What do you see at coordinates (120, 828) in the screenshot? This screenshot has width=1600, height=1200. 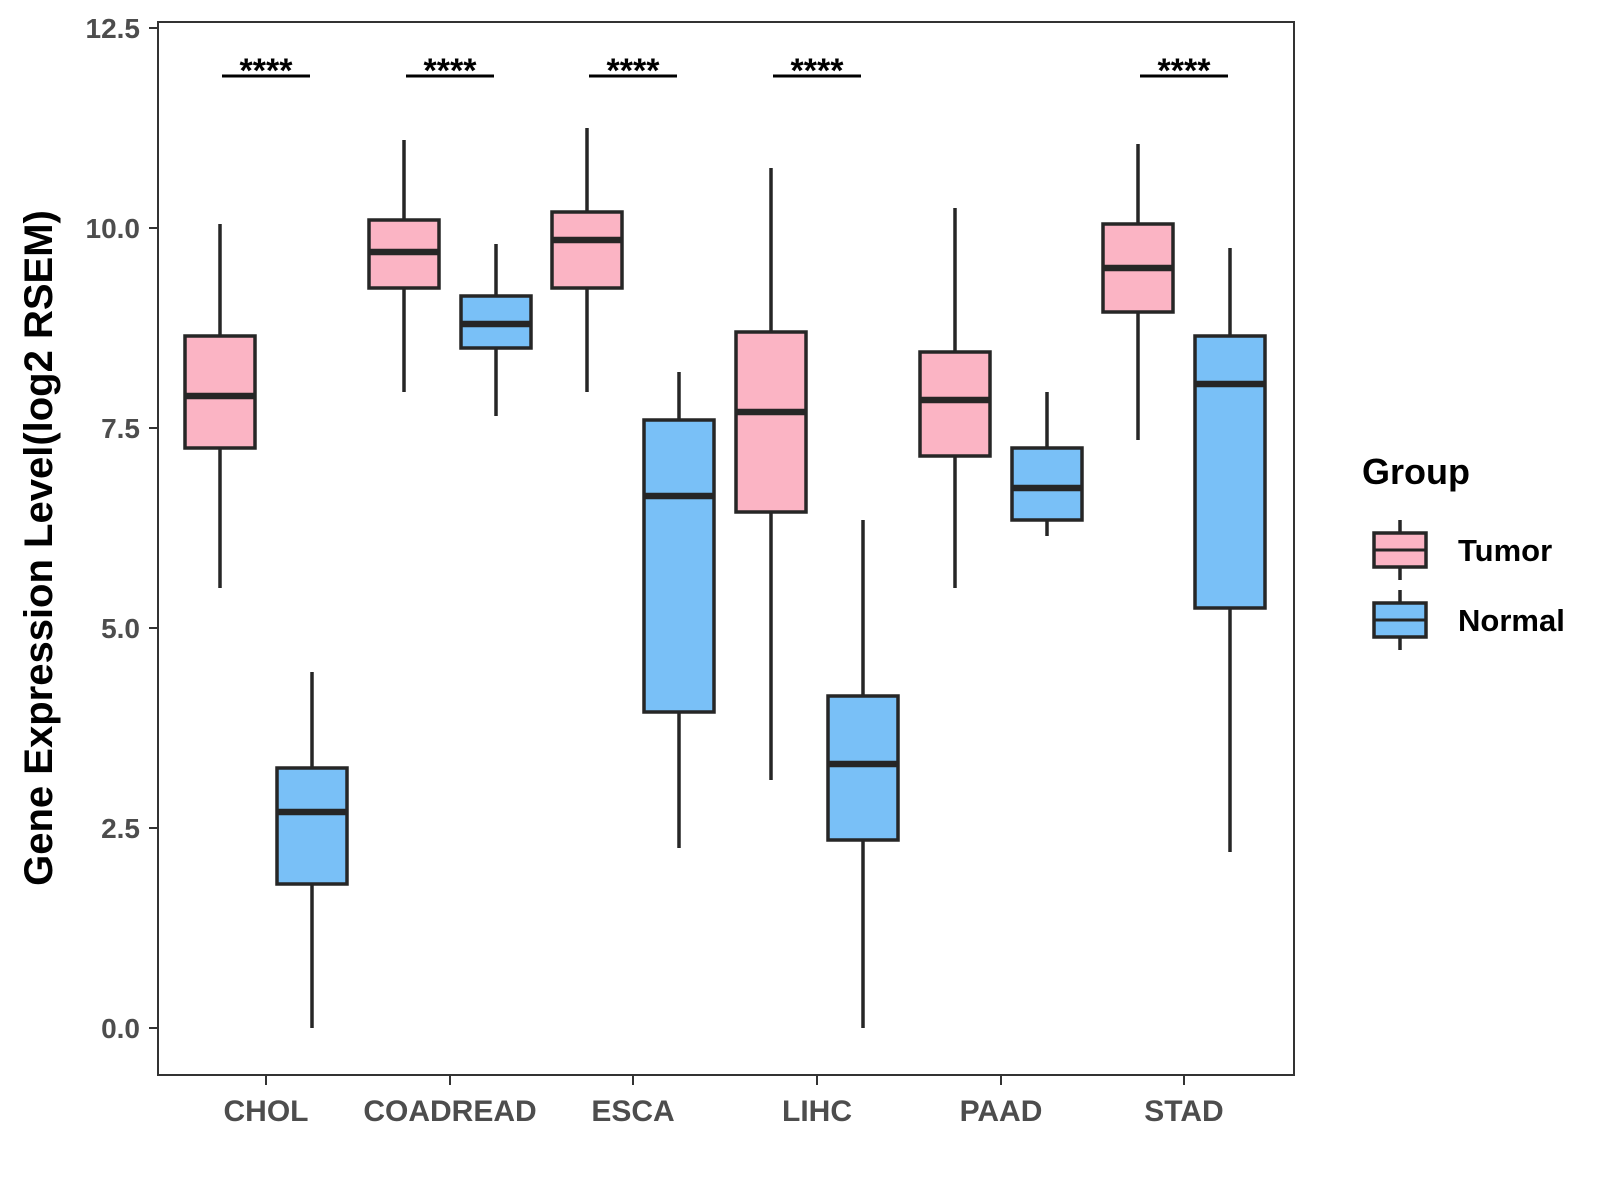 I see `y-tick-label: 2.5` at bounding box center [120, 828].